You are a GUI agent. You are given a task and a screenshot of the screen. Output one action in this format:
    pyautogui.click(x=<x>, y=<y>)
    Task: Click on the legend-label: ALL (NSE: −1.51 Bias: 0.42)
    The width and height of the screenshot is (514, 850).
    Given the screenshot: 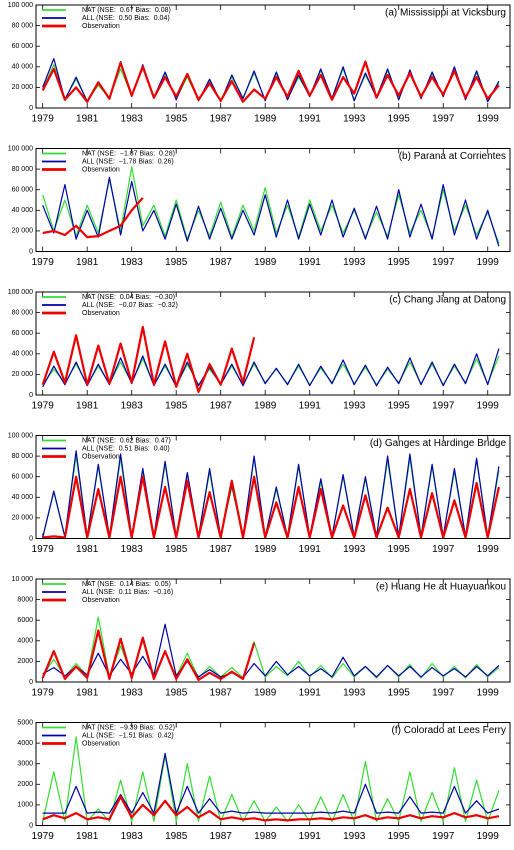 What is the action you would take?
    pyautogui.click(x=128, y=735)
    